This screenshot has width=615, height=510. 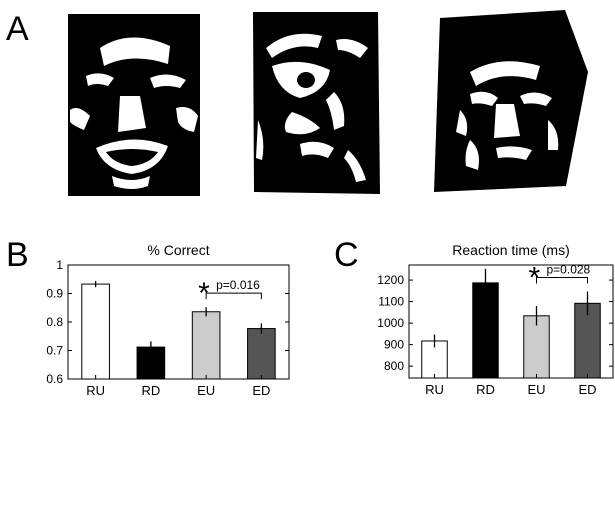 What do you see at coordinates (391, 302) in the screenshot?
I see `y-tick-label: 1100` at bounding box center [391, 302].